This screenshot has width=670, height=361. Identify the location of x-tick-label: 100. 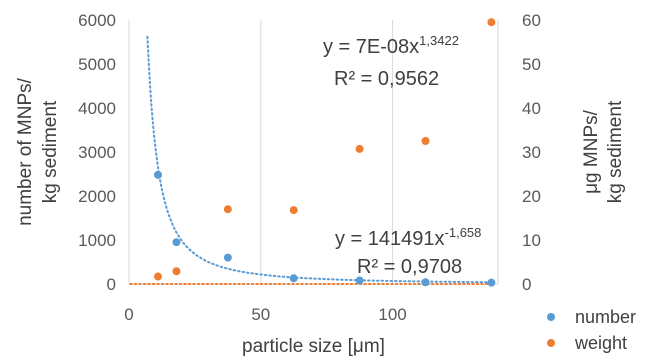
(392, 314).